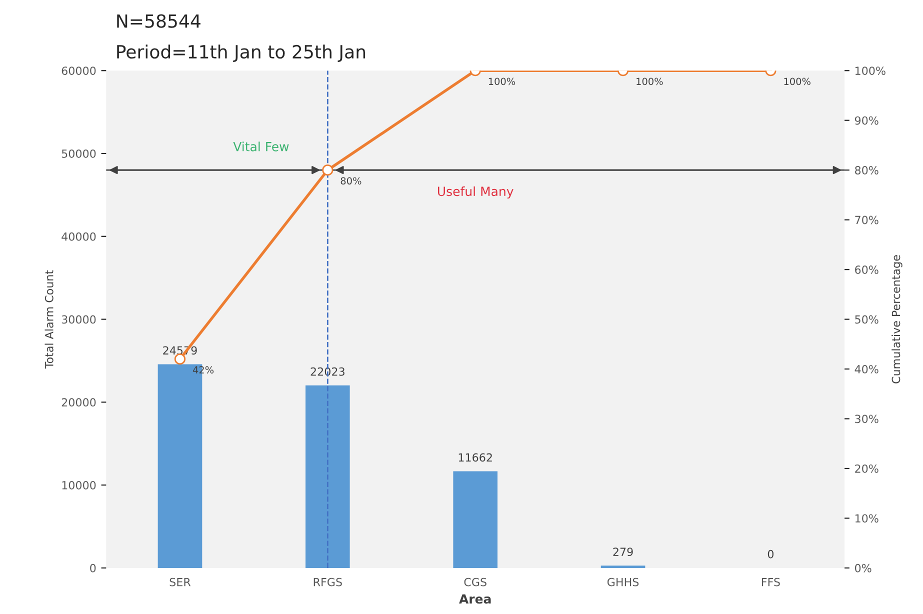  Describe the element at coordinates (79, 485) in the screenshot. I see `y-tick-label: 10000` at that location.